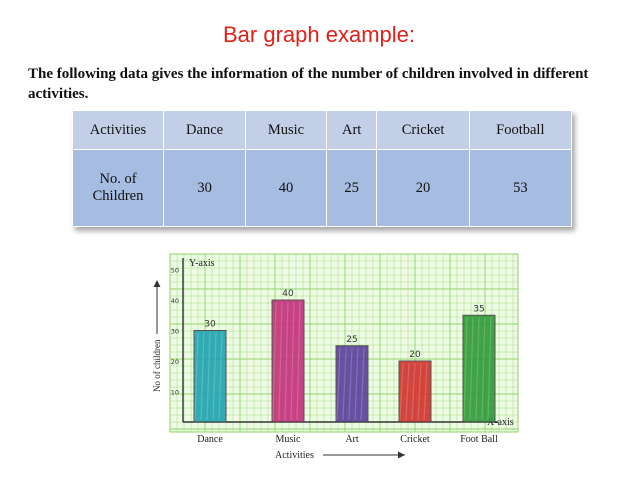 This screenshot has width=638, height=478. What do you see at coordinates (520, 188) in the screenshot?
I see `table-value-cell: 53` at bounding box center [520, 188].